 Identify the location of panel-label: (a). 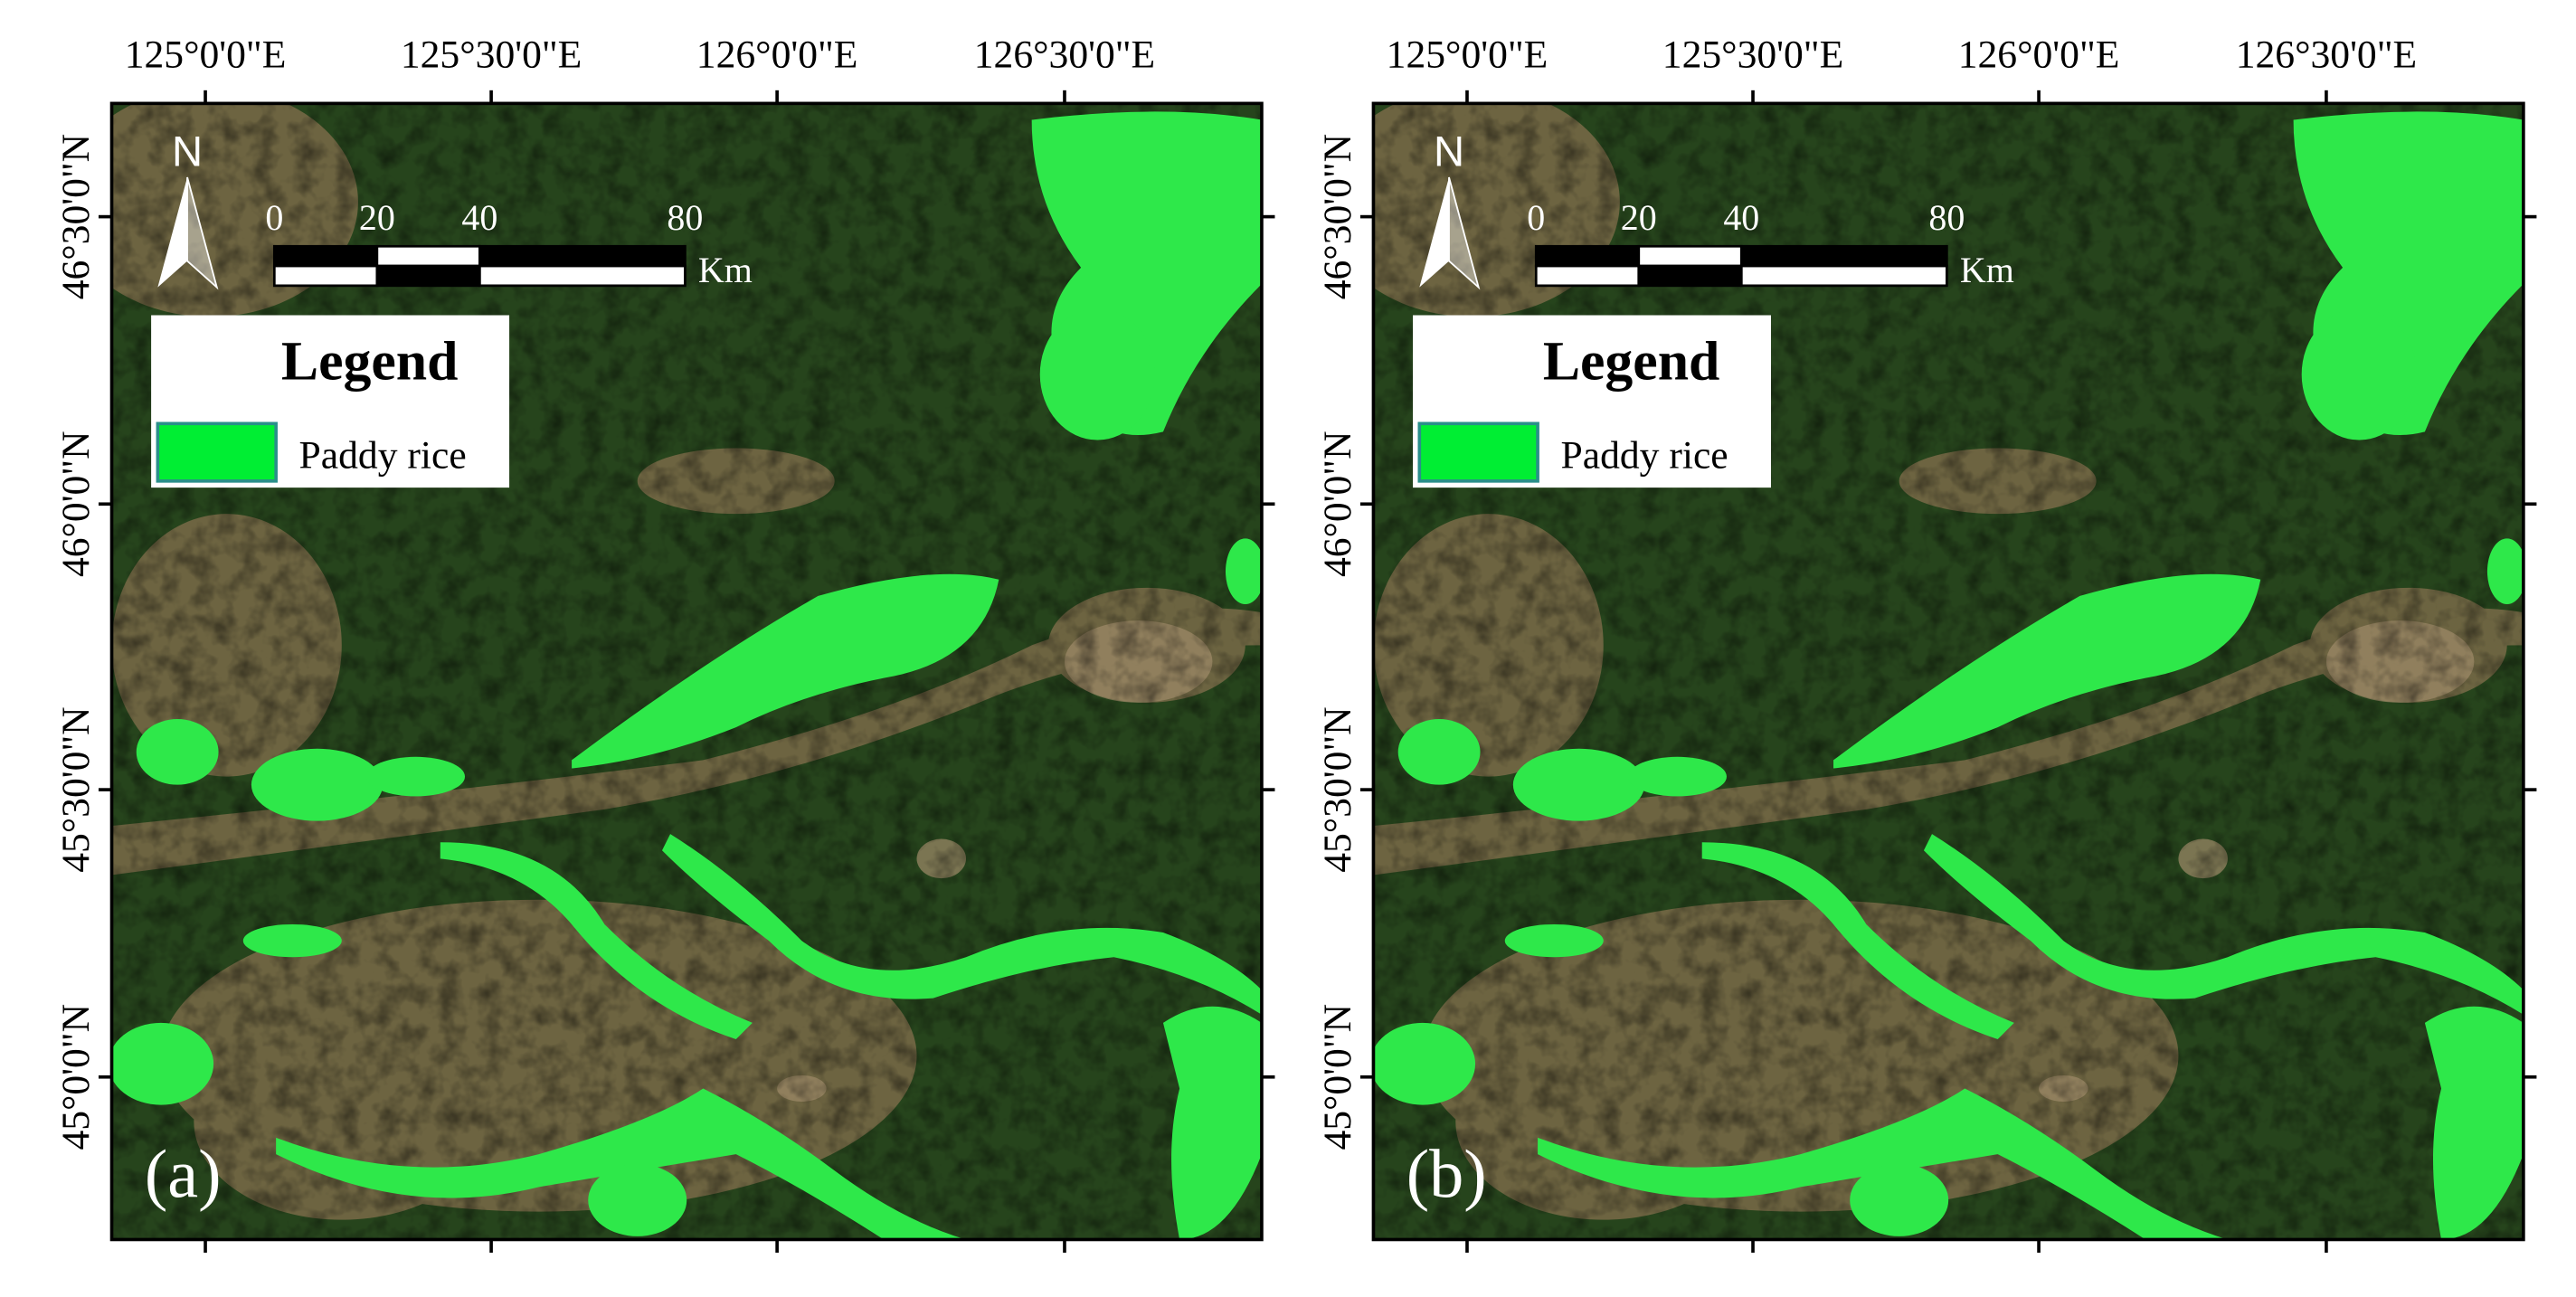
(184, 1174).